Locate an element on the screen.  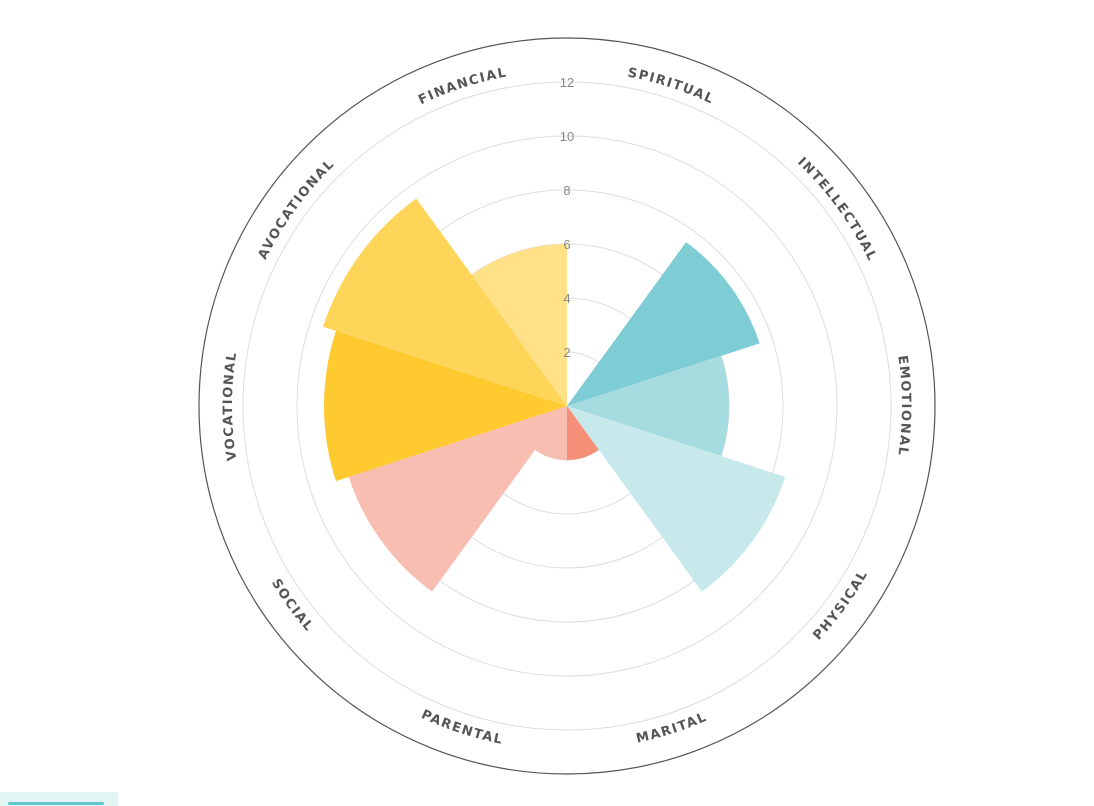
category-label-intellectual: INTELLECTUAL is located at coordinates (836, 209).